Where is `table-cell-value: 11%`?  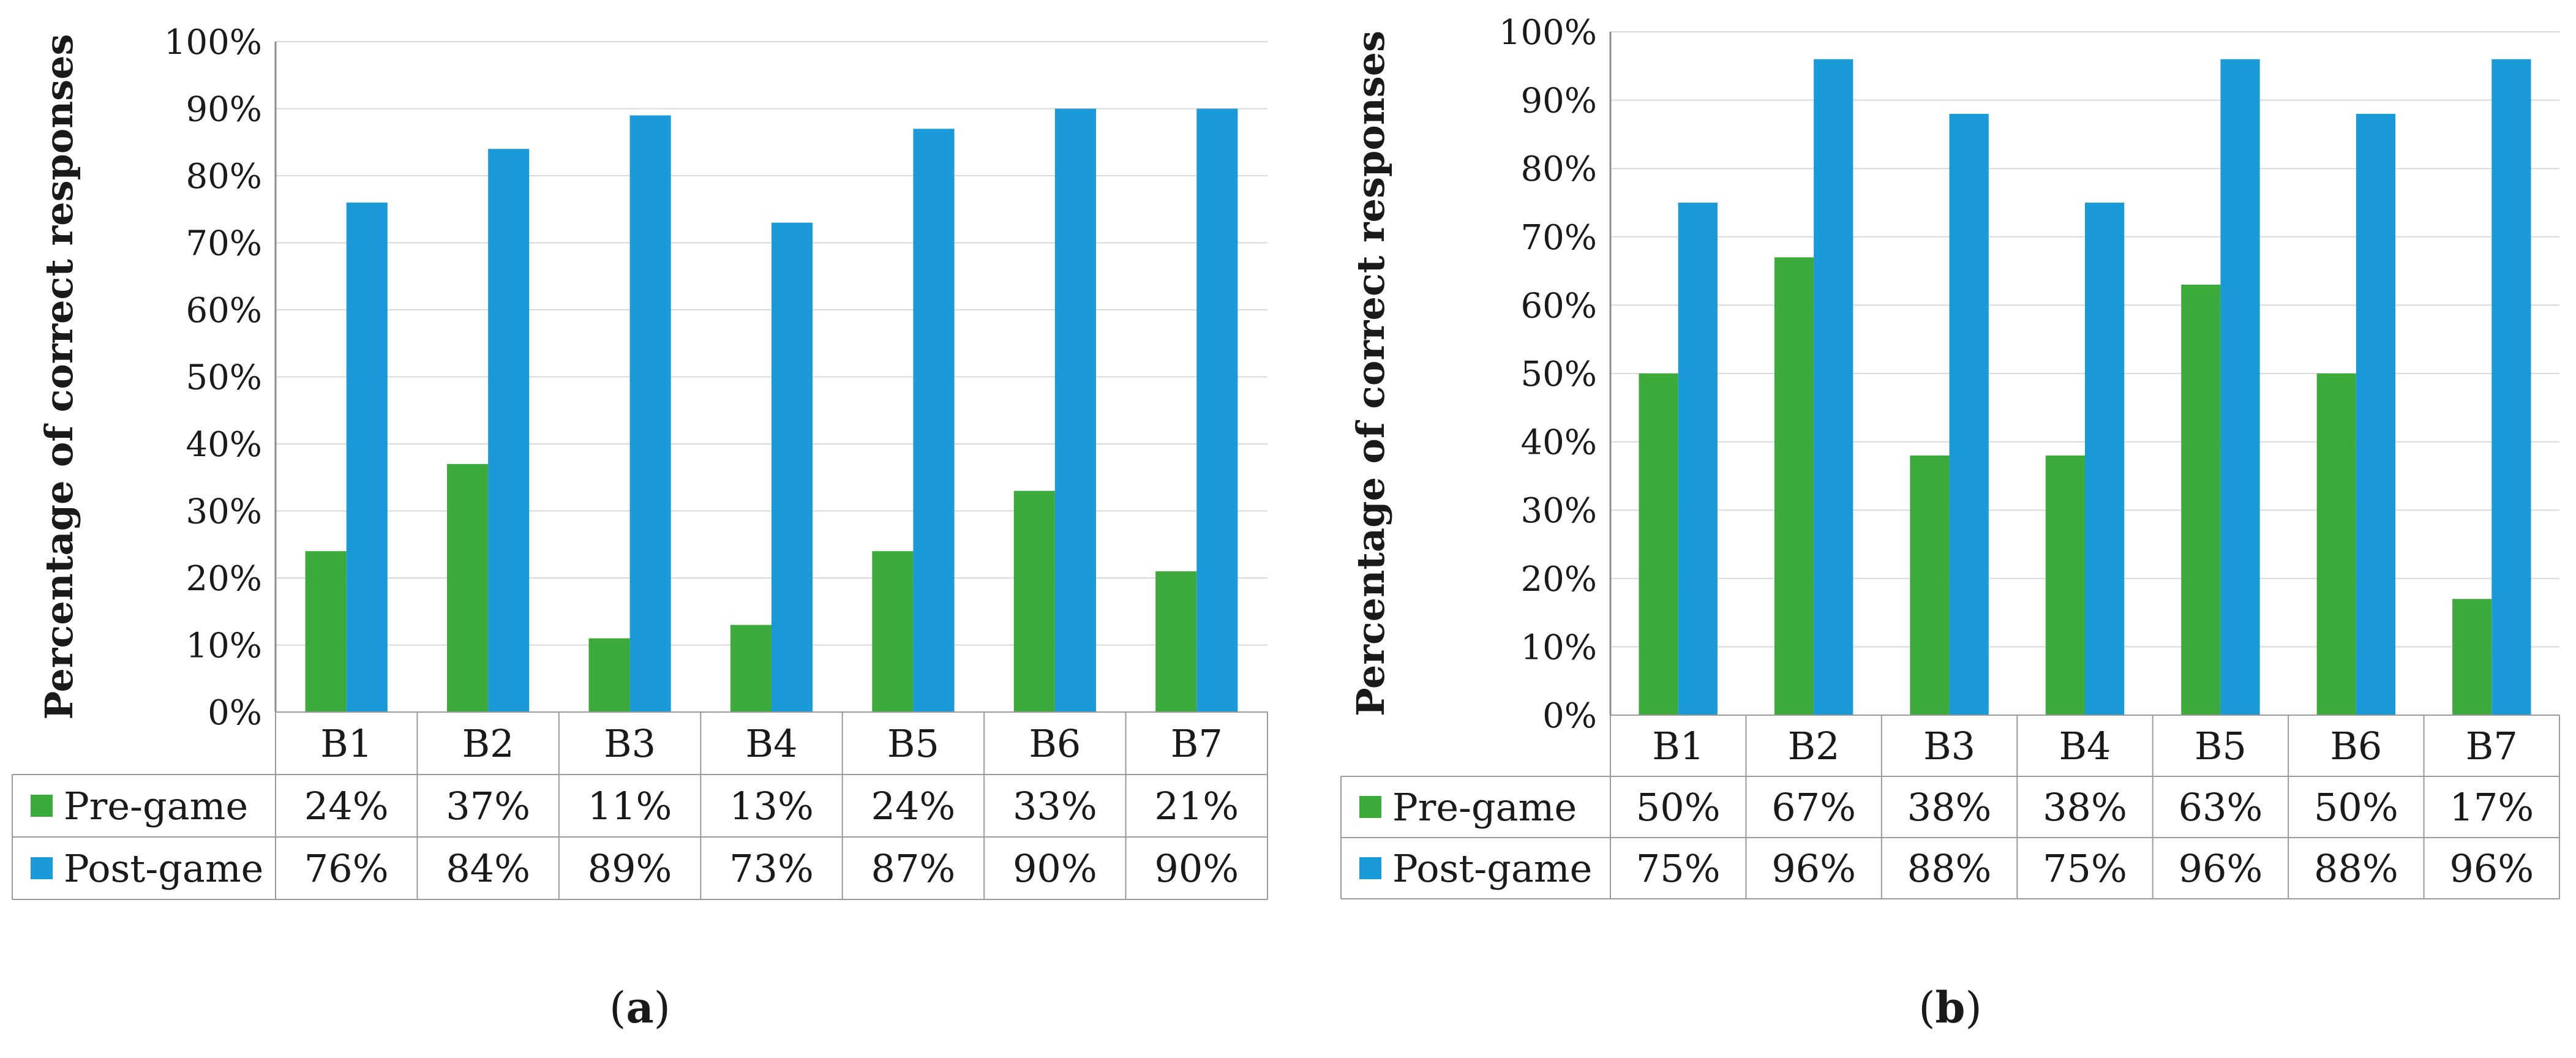 table-cell-value: 11% is located at coordinates (630, 806).